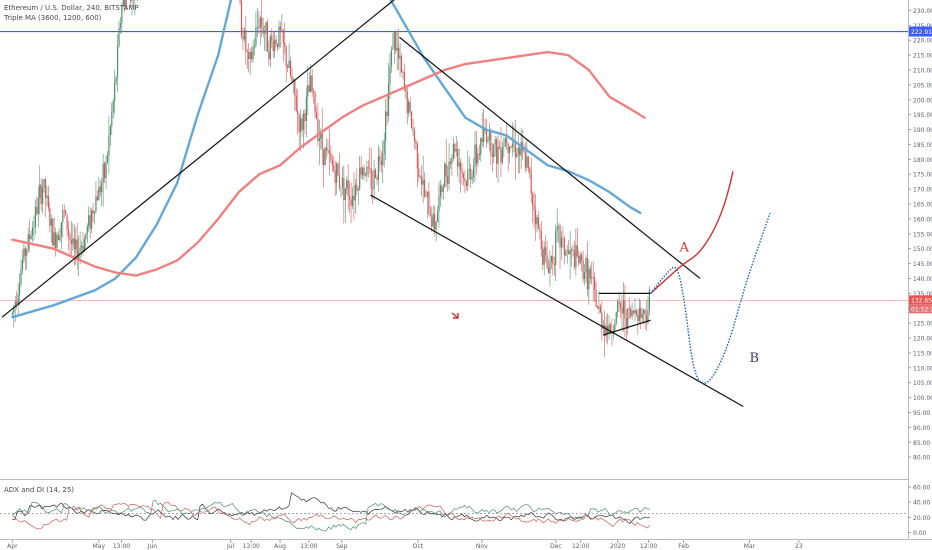  I want to click on y-tick-label: 205.00, so click(922, 85).